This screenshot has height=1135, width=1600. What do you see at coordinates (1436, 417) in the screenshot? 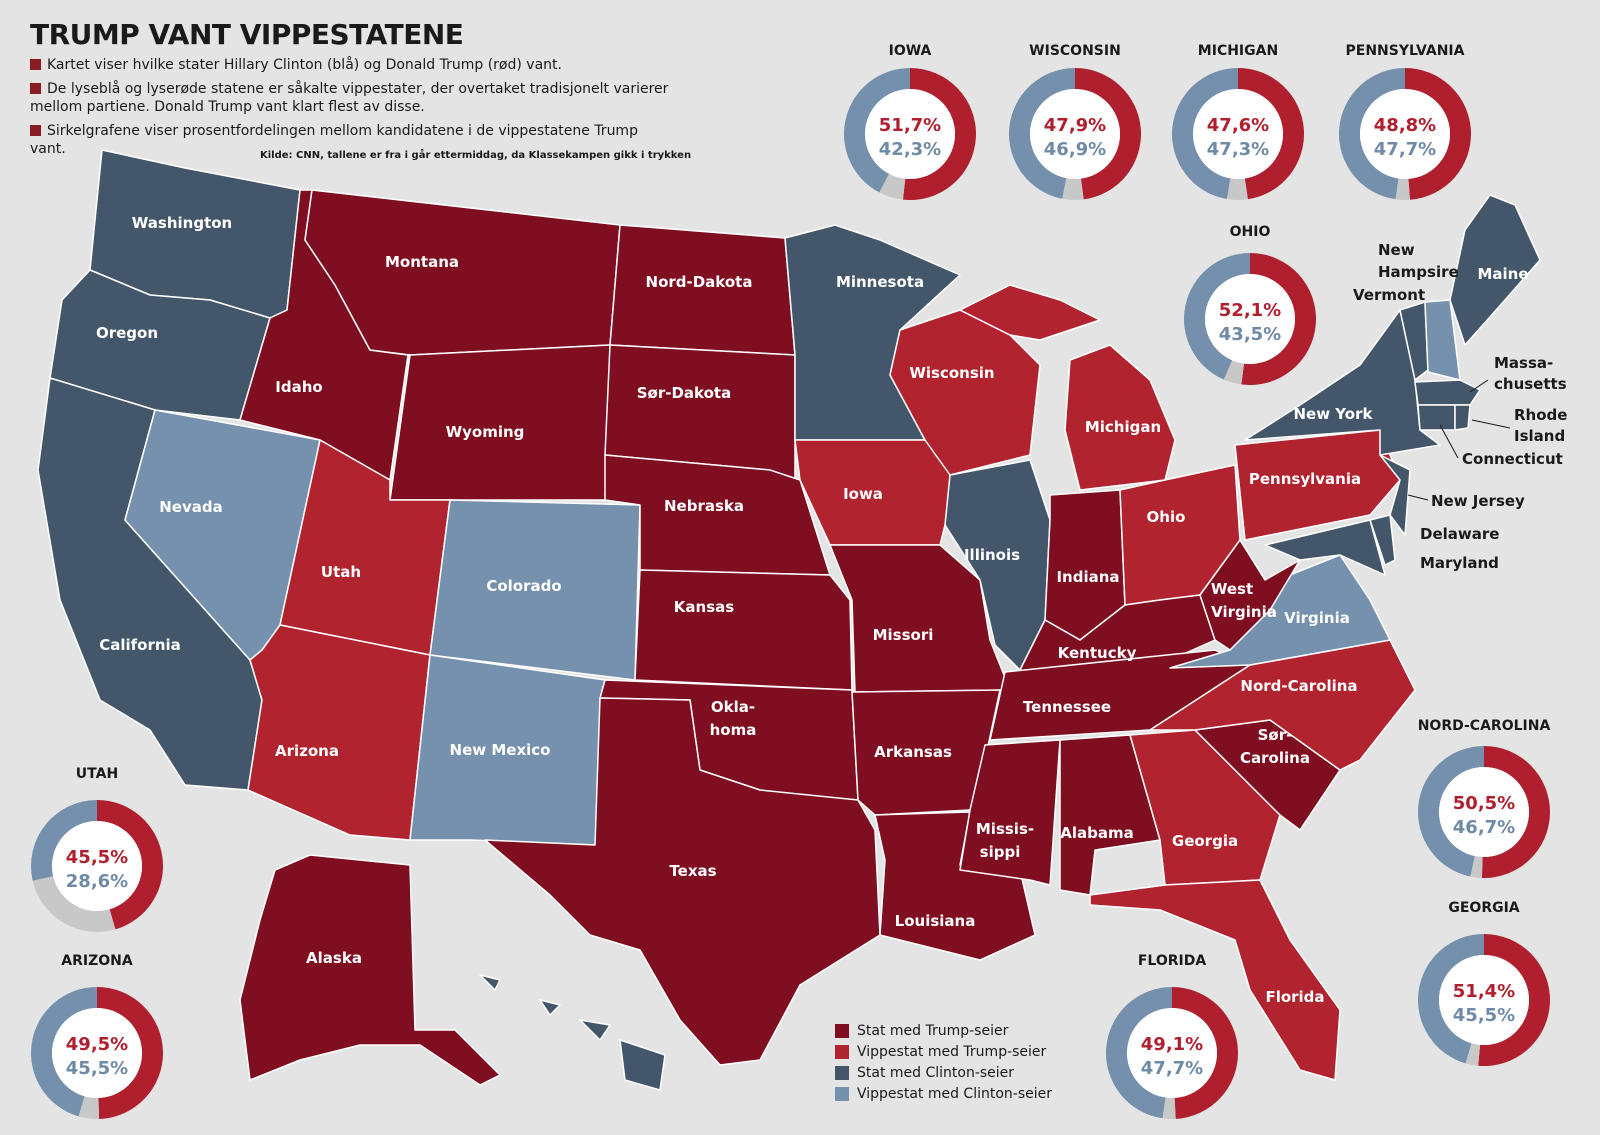
I see `state-connecticut` at bounding box center [1436, 417].